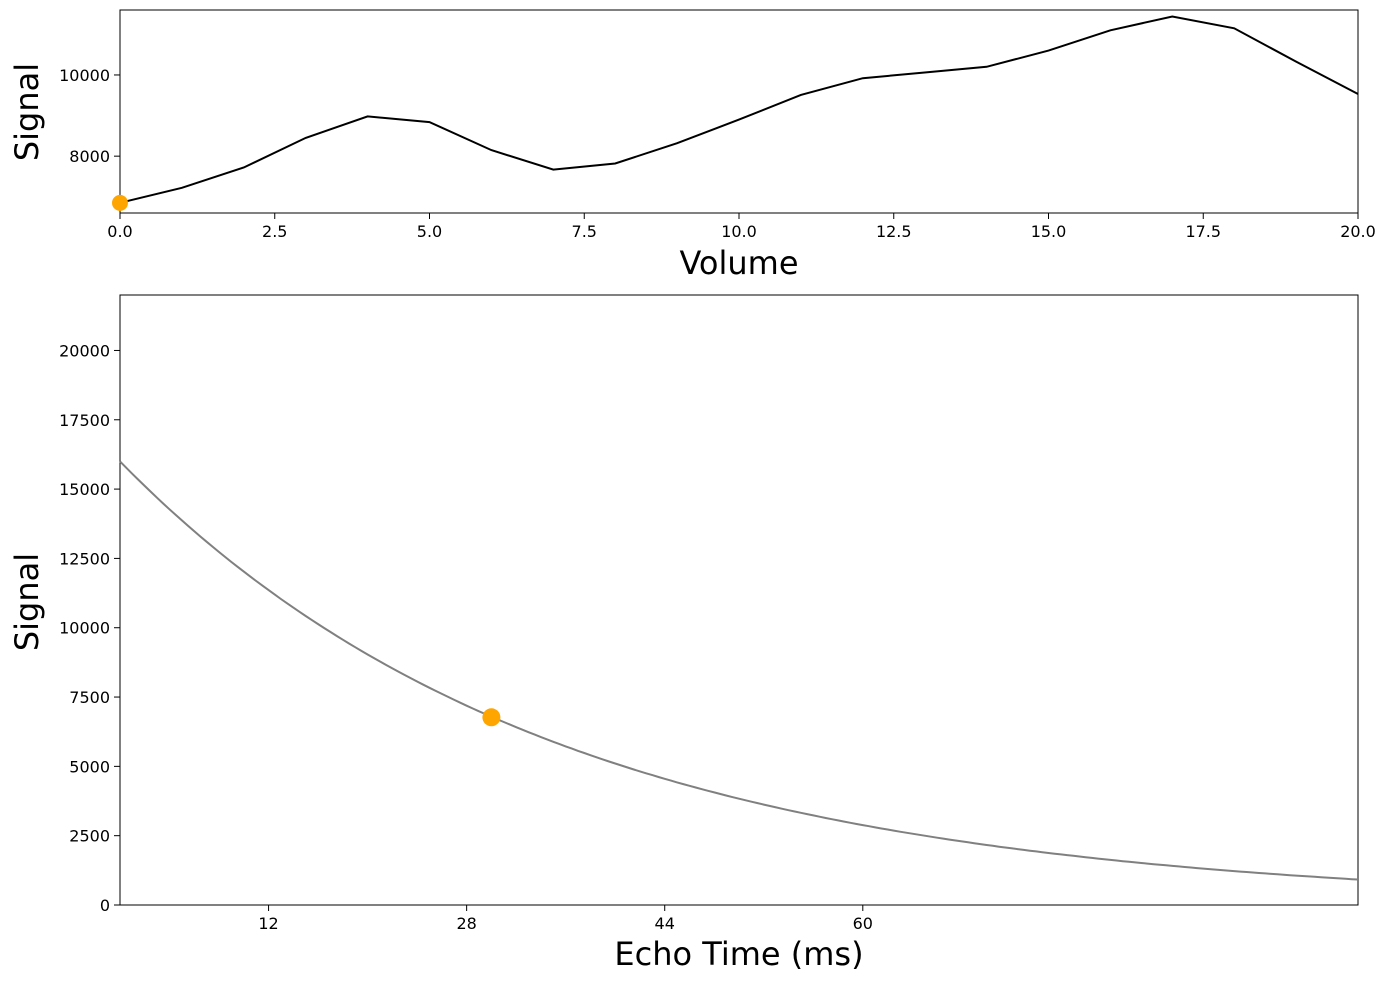 The image size is (1389, 982). I want to click on top-x-tick-label: 7.5, so click(584, 231).